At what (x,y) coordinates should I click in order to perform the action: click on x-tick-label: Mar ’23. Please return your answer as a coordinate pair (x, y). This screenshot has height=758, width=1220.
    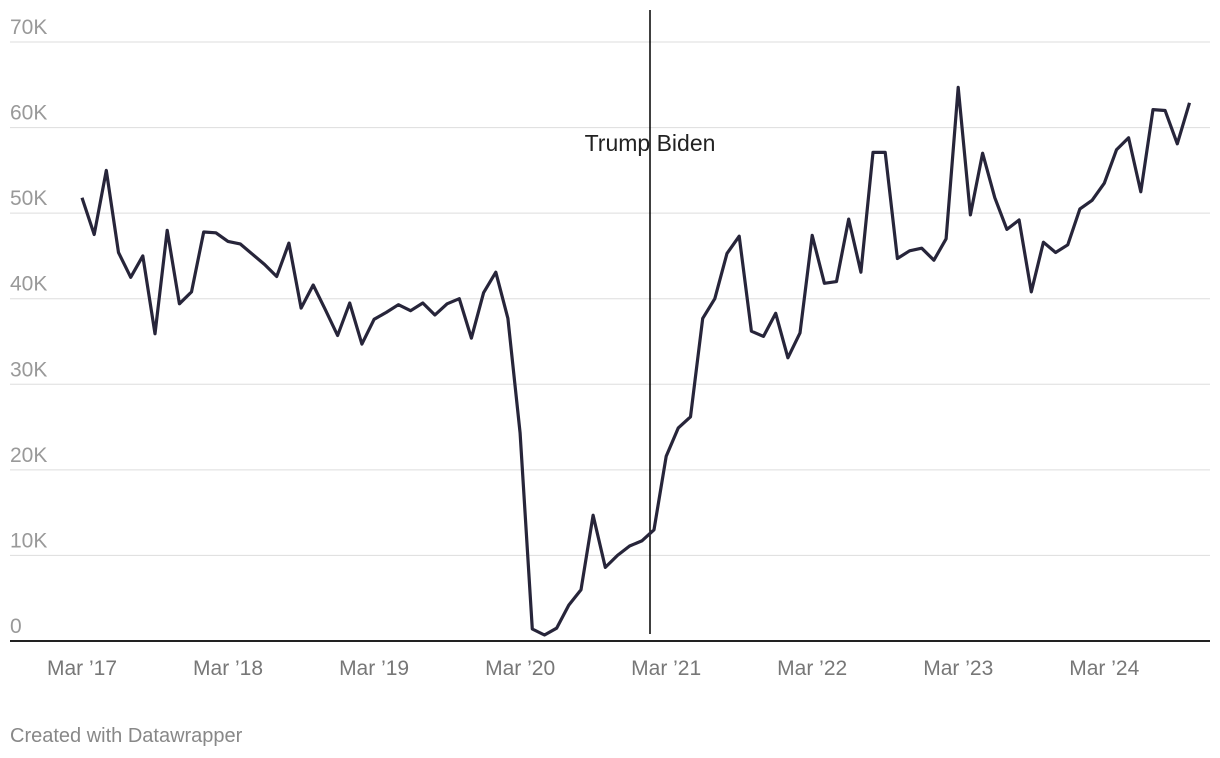
    Looking at the image, I should click on (958, 668).